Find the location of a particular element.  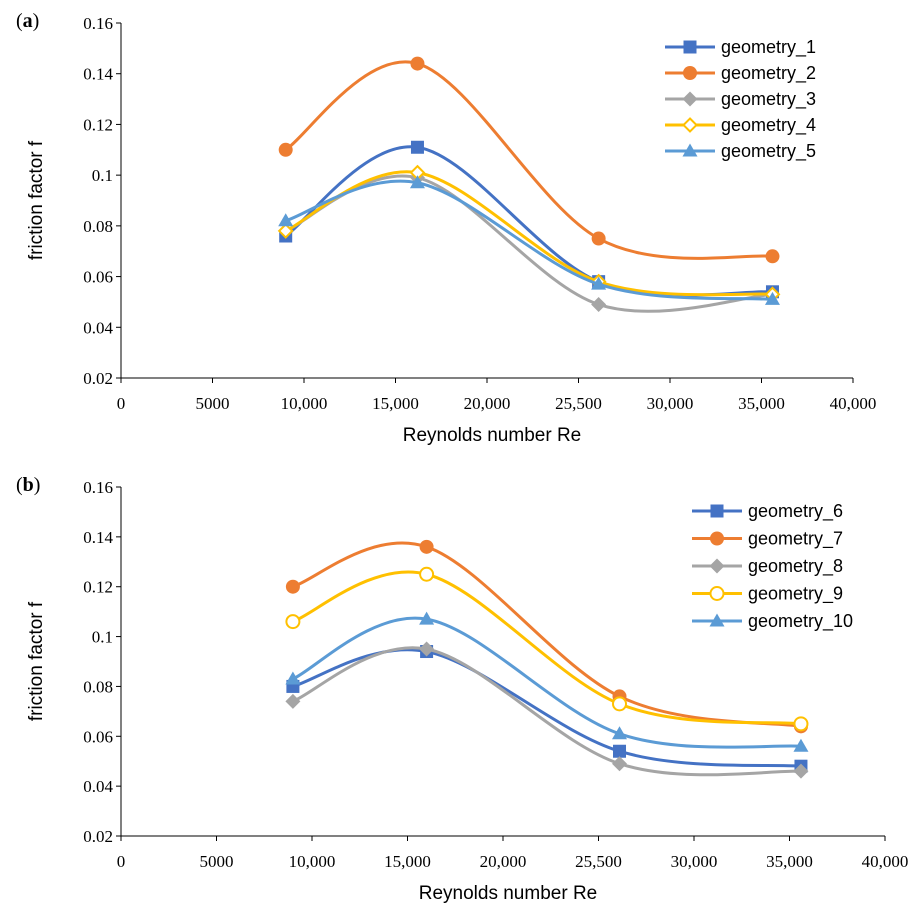

x-axis-title: Reynolds number Re is located at coordinates (492, 435).